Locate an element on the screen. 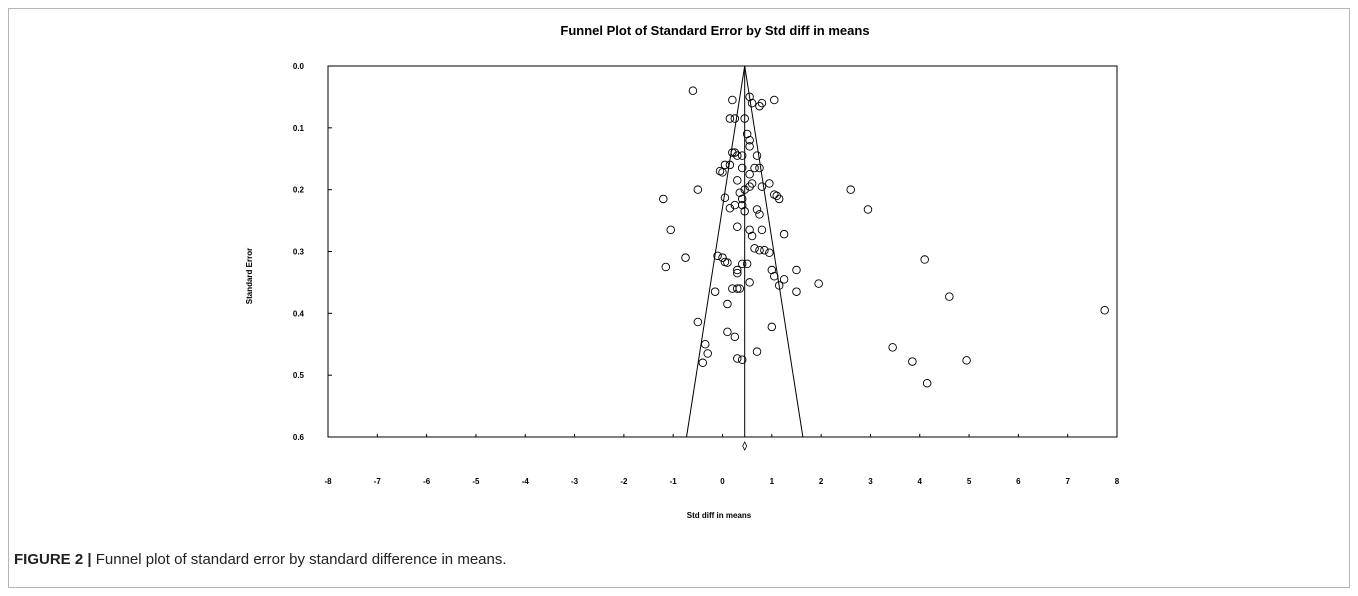  x-tick-label: 3 is located at coordinates (870, 481).